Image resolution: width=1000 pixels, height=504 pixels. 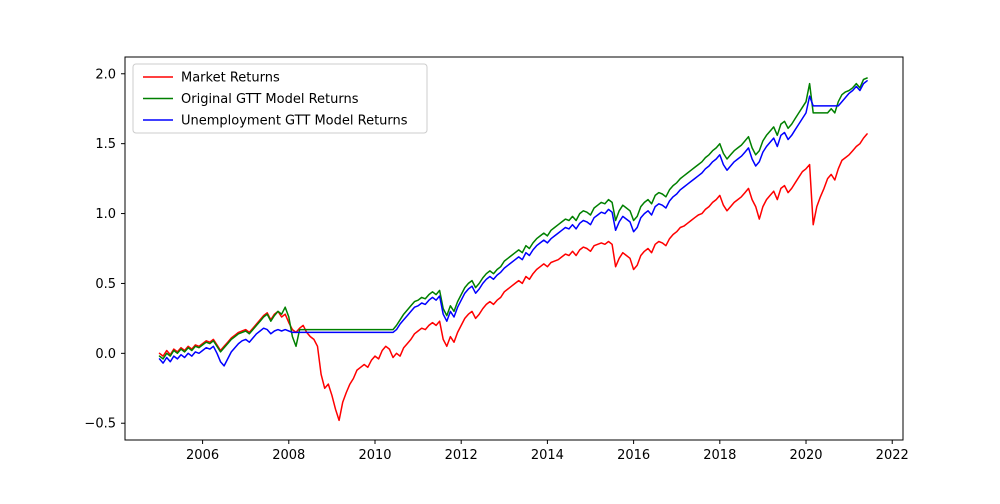 What do you see at coordinates (105, 144) in the screenshot?
I see `y-tick-label: 1.5` at bounding box center [105, 144].